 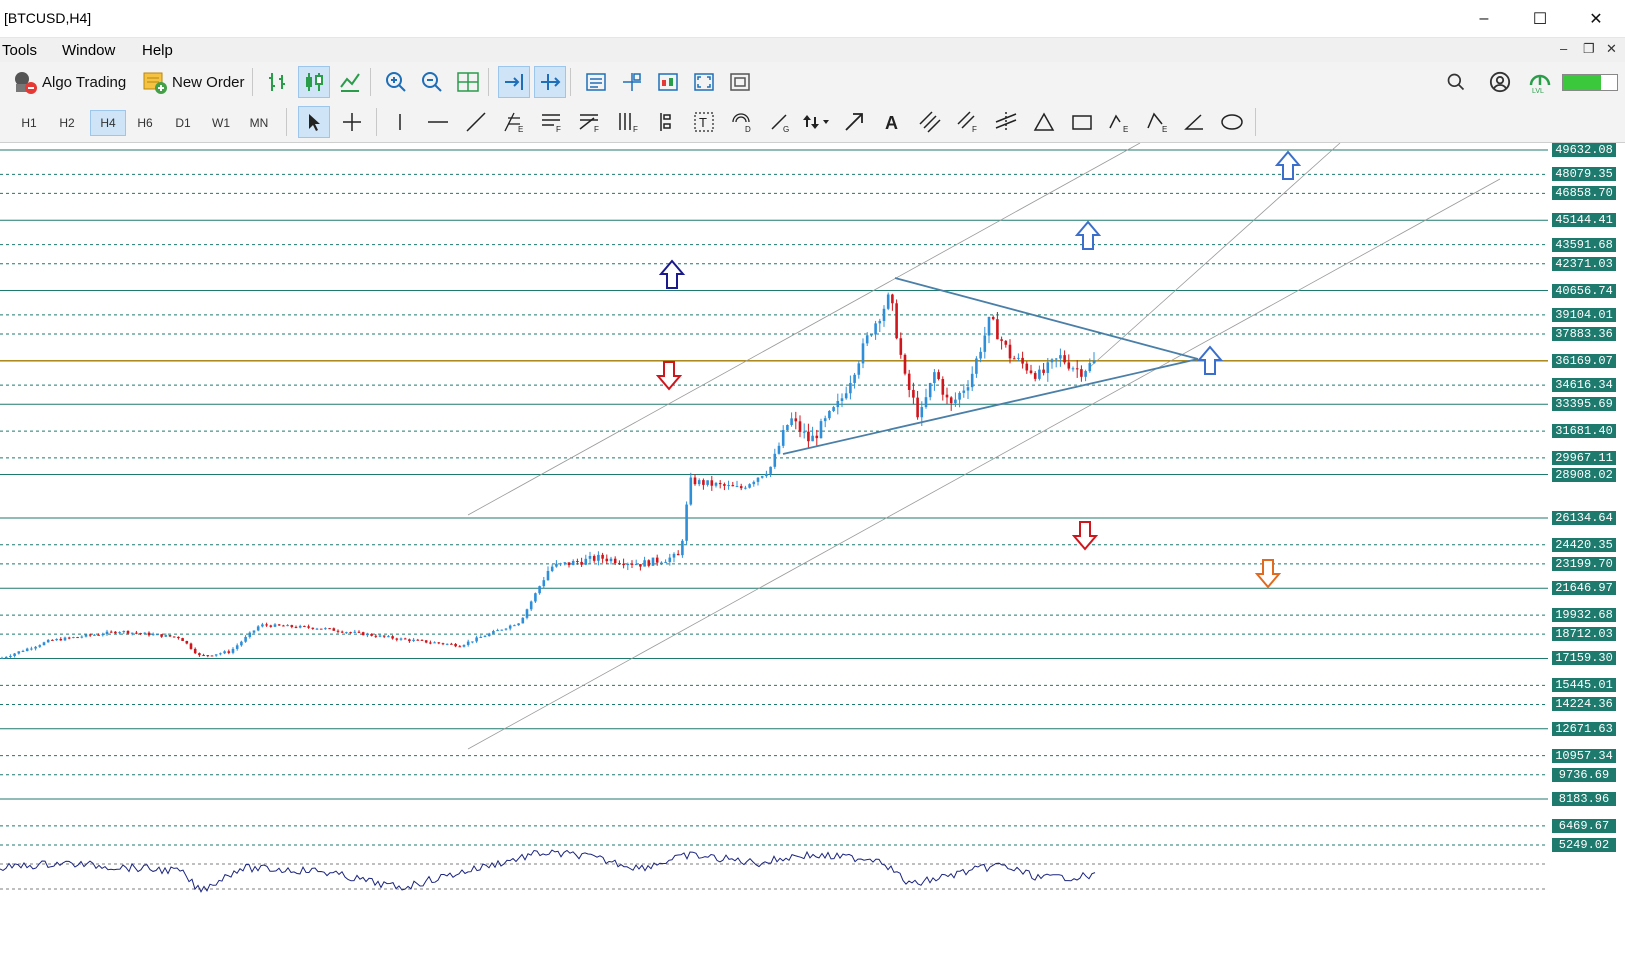 What do you see at coordinates (1158, 122) in the screenshot?
I see `elliott-correction-tool: E` at bounding box center [1158, 122].